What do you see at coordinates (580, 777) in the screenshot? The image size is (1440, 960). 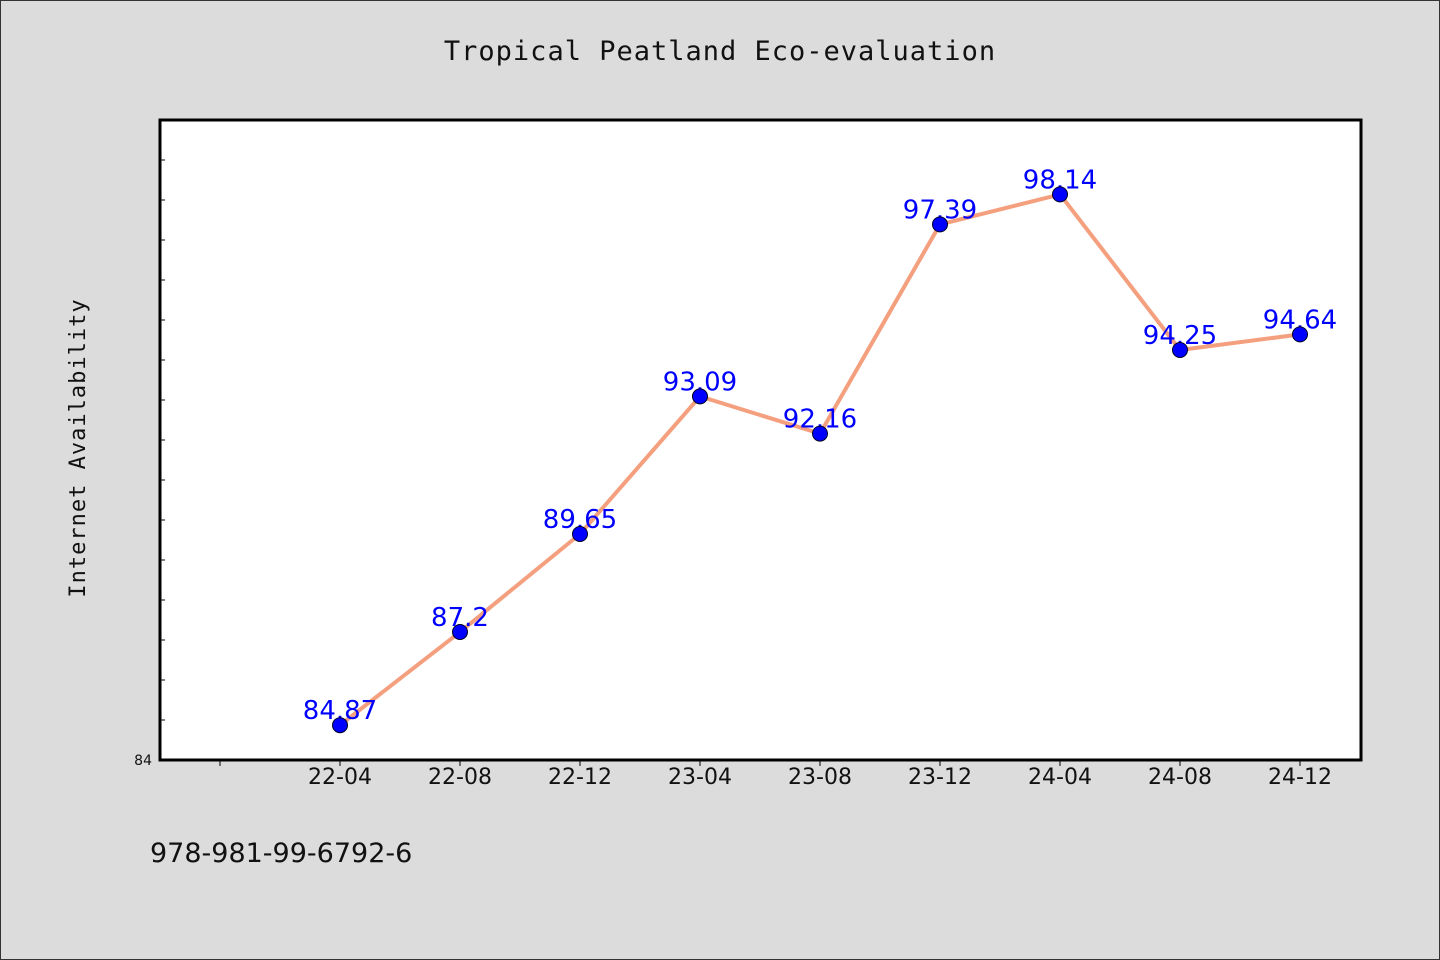 I see `x-tick-label: 22-12` at bounding box center [580, 777].